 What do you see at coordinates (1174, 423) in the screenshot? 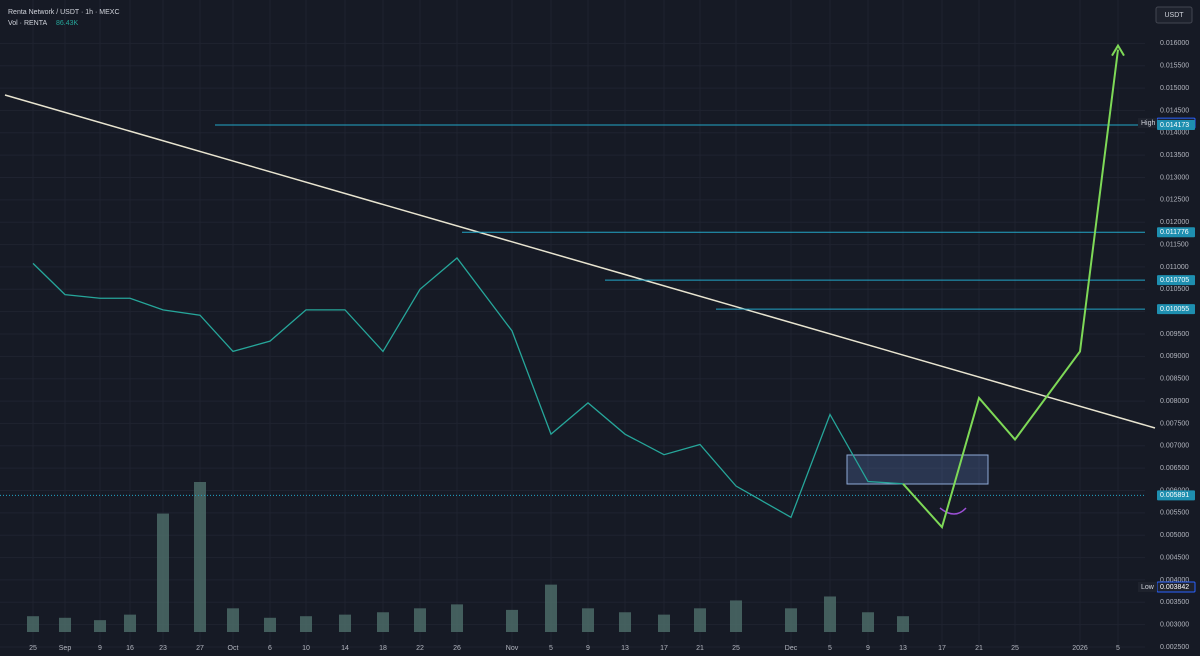
I see `y-tick-label: 0.007500` at bounding box center [1174, 423].